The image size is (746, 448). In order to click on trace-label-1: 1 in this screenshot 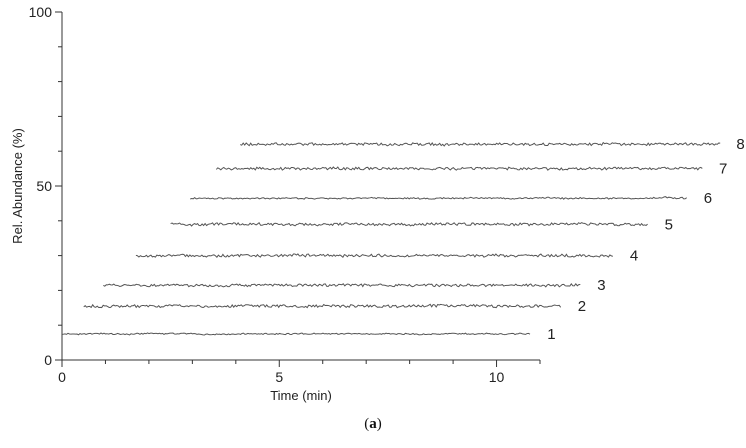, I will do `click(551, 334)`.